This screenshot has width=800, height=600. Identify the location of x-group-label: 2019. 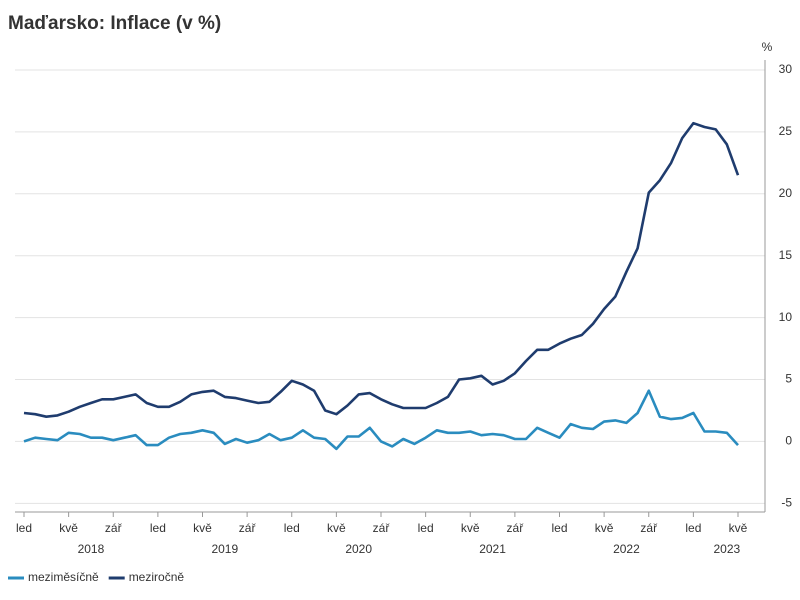
(224, 549).